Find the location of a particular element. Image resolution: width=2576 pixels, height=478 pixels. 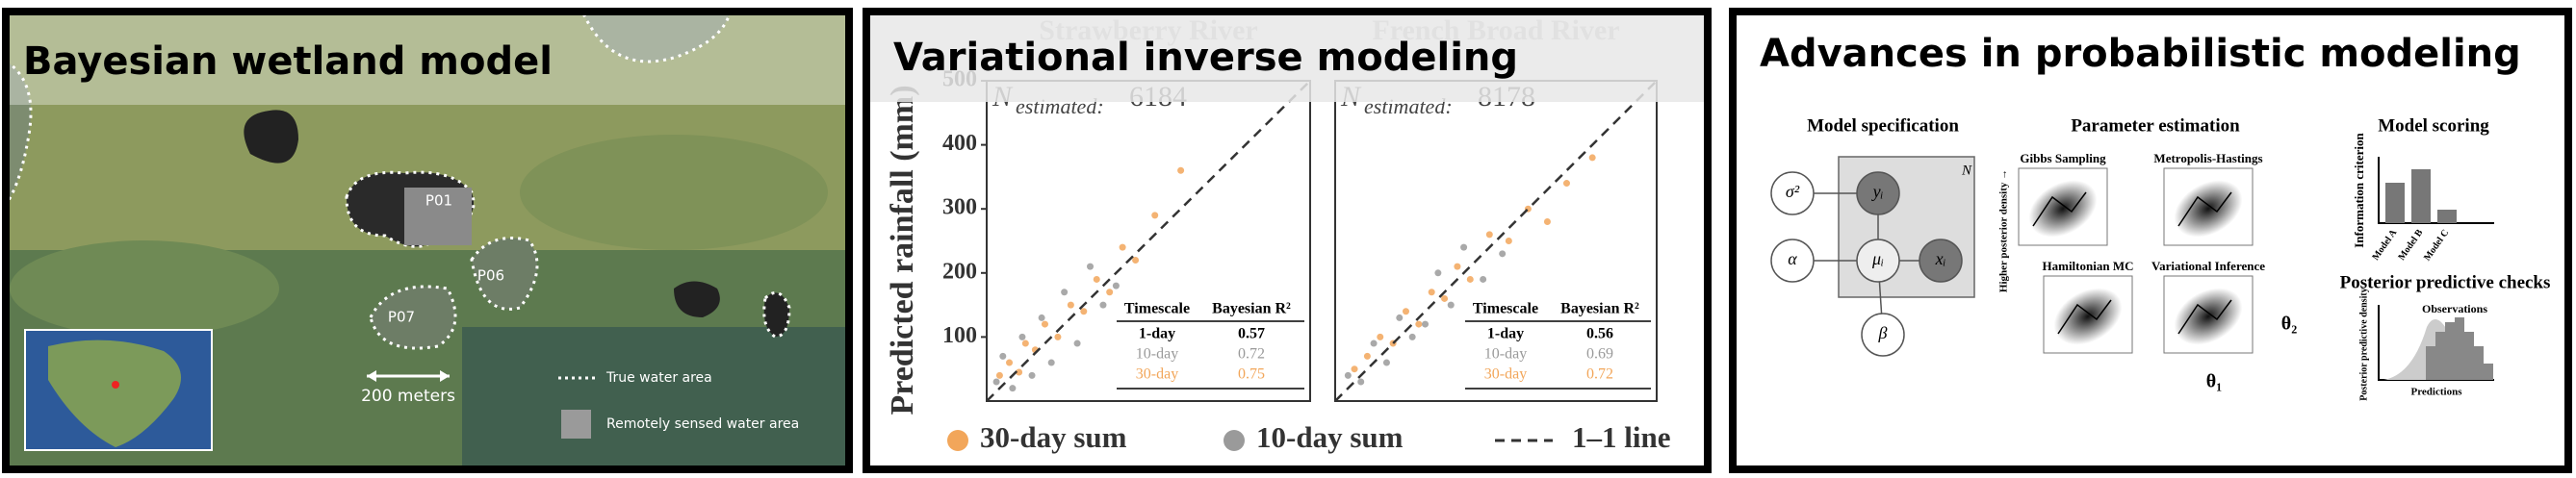

table-cell: 0.56 is located at coordinates (1600, 334).